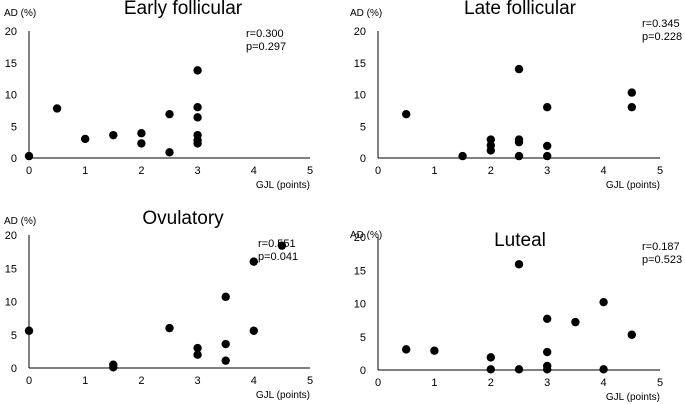  What do you see at coordinates (520, 9) in the screenshot?
I see `chart-title: Late follicular` at bounding box center [520, 9].